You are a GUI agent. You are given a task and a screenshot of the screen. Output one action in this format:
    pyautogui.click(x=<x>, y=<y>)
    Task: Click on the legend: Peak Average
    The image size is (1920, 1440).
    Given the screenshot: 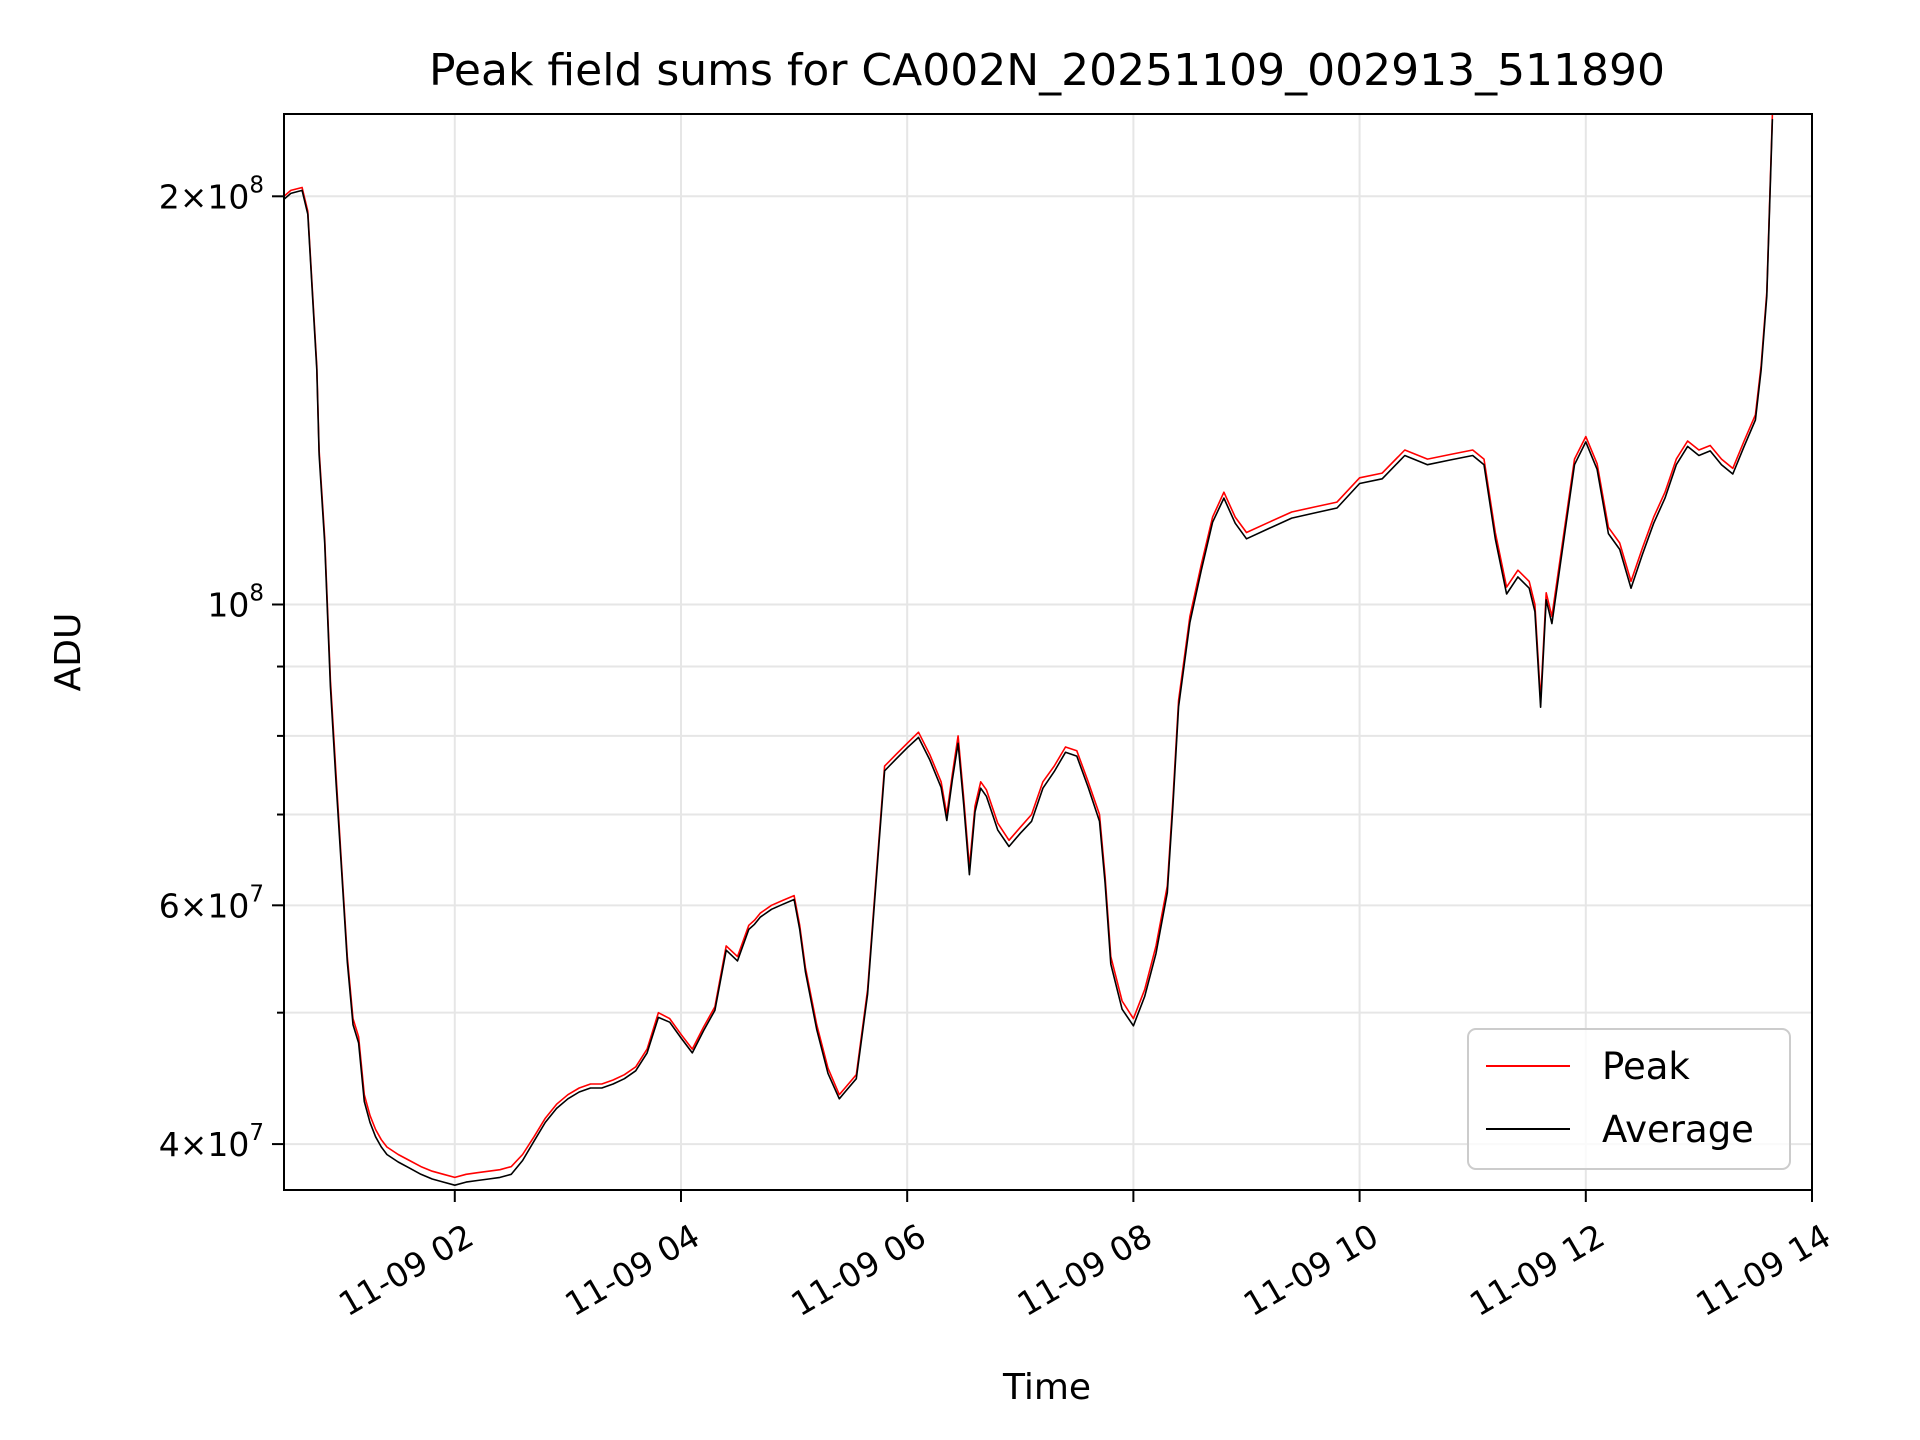 What is the action you would take?
    pyautogui.click(x=1629, y=1099)
    